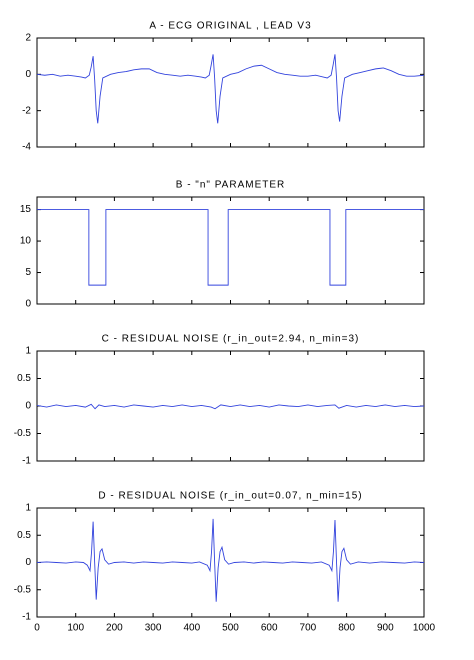 Image resolution: width=474 pixels, height=660 pixels. I want to click on x-tick-label: 200, so click(114, 628).